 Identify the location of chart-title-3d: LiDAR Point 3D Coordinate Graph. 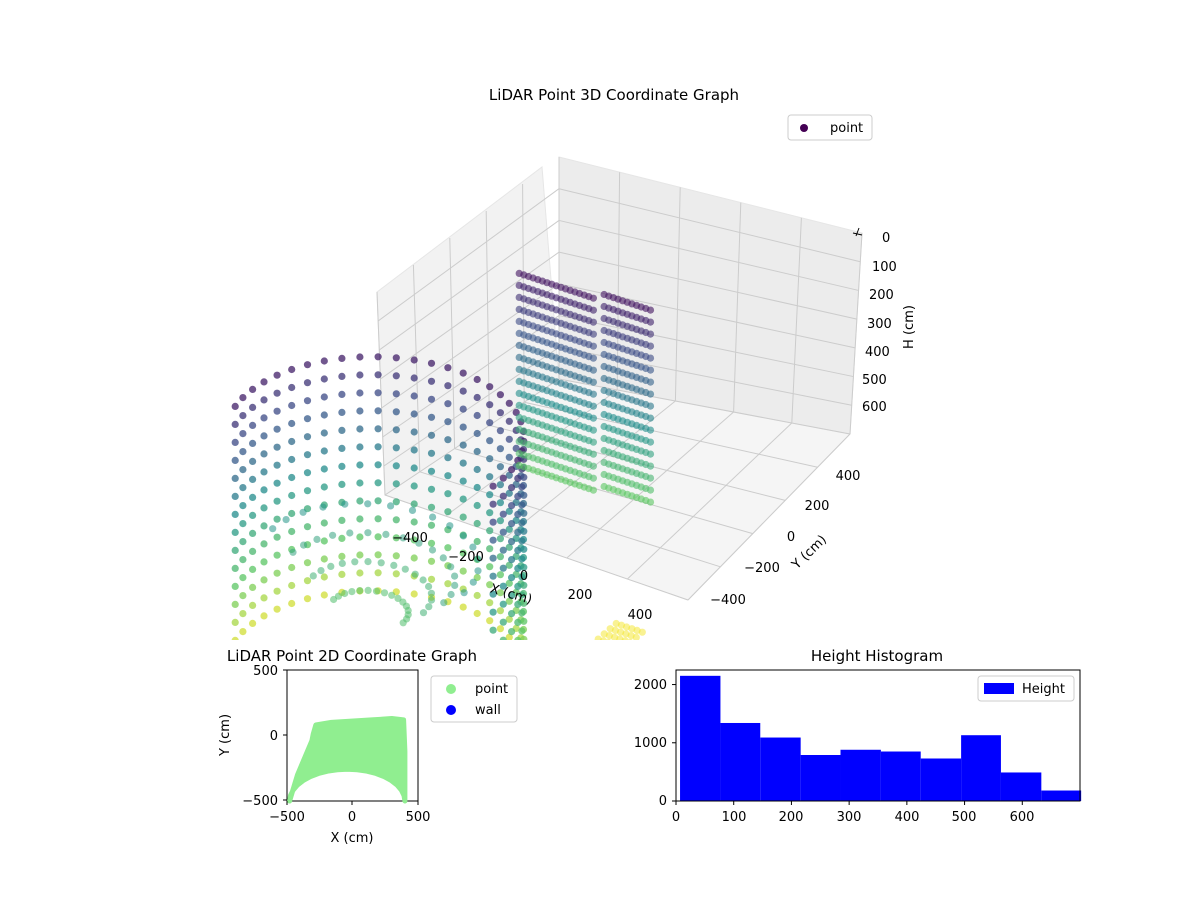
(614, 95).